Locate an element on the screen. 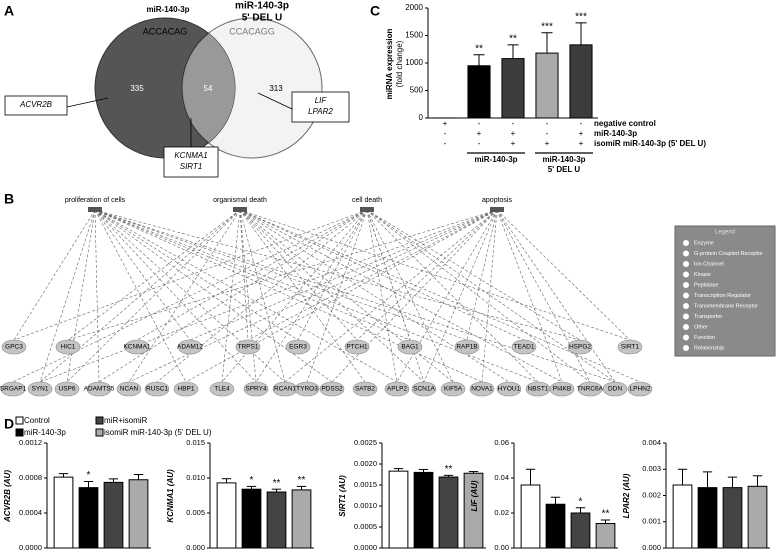  y-tick-label: 0.004 is located at coordinates (651, 442).